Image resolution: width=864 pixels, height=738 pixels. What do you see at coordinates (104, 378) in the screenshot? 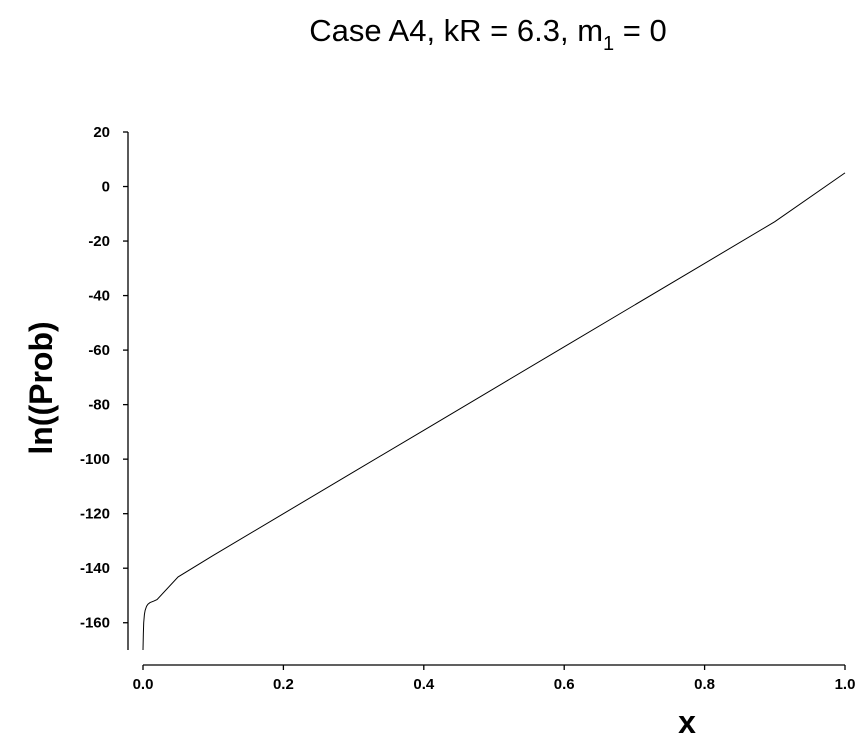
I see `y-ticks: 20 0 -20 -40 -60 -80 -100 -120 -140 -160` at bounding box center [104, 378].